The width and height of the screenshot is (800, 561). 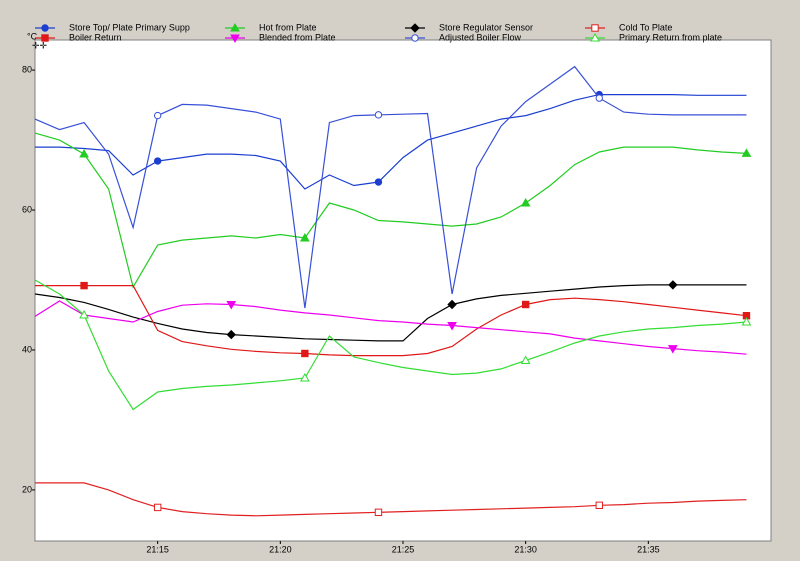 What do you see at coordinates (480, 37) in the screenshot?
I see `legend-label: Adjusted Boiler Flow` at bounding box center [480, 37].